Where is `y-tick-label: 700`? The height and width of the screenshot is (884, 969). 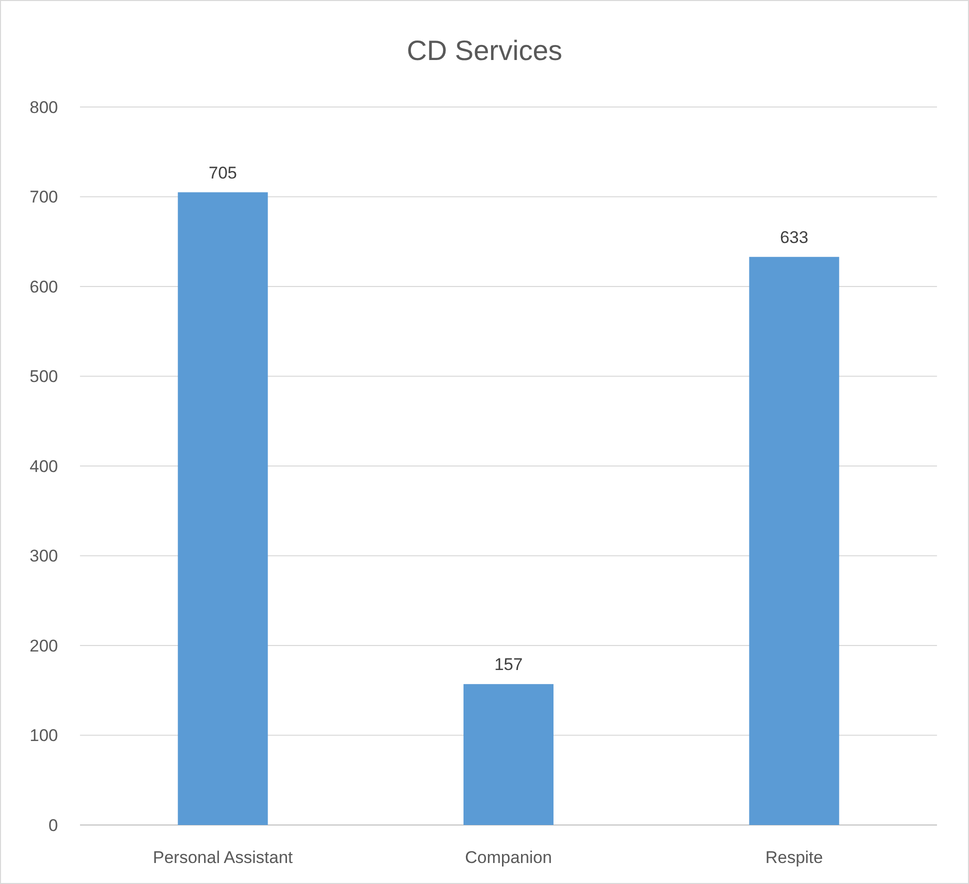
y-tick-label: 700 is located at coordinates (44, 197).